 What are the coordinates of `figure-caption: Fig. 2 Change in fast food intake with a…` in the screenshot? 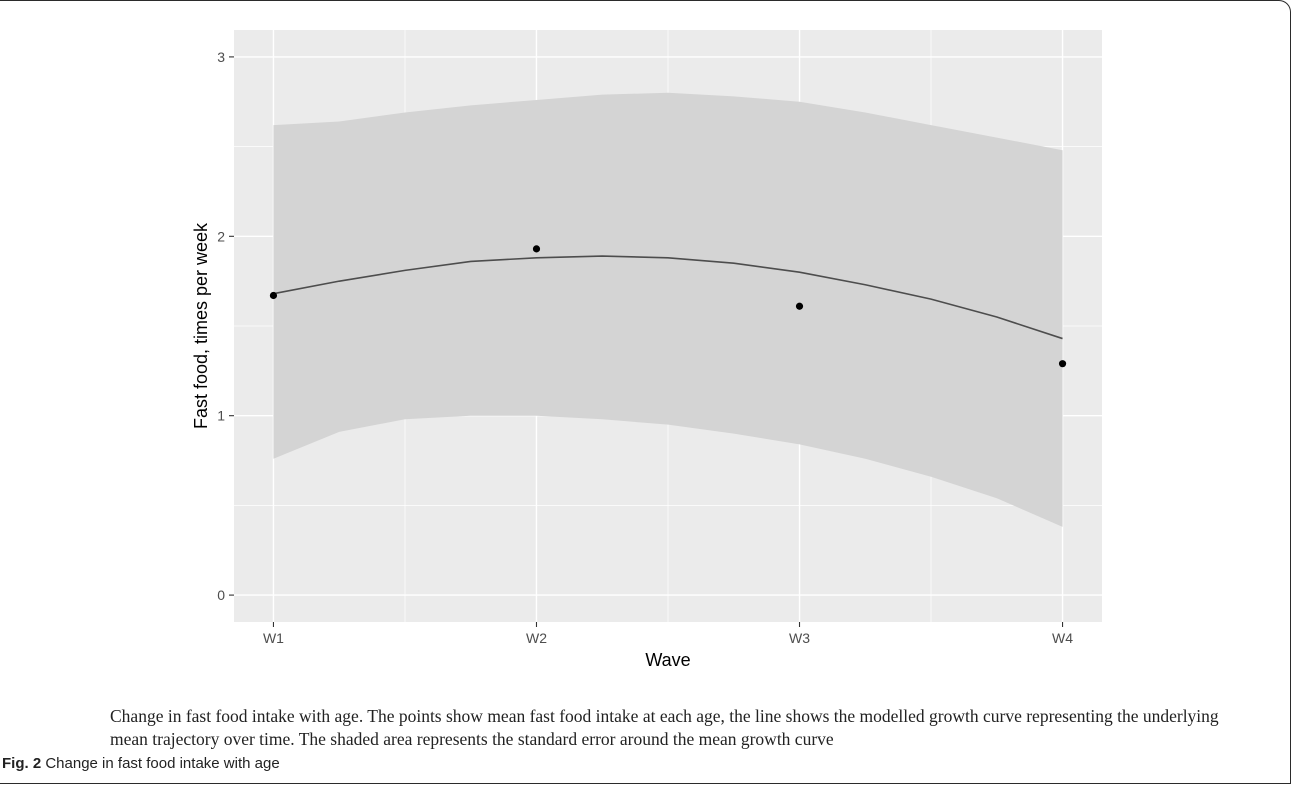 It's located at (141, 763).